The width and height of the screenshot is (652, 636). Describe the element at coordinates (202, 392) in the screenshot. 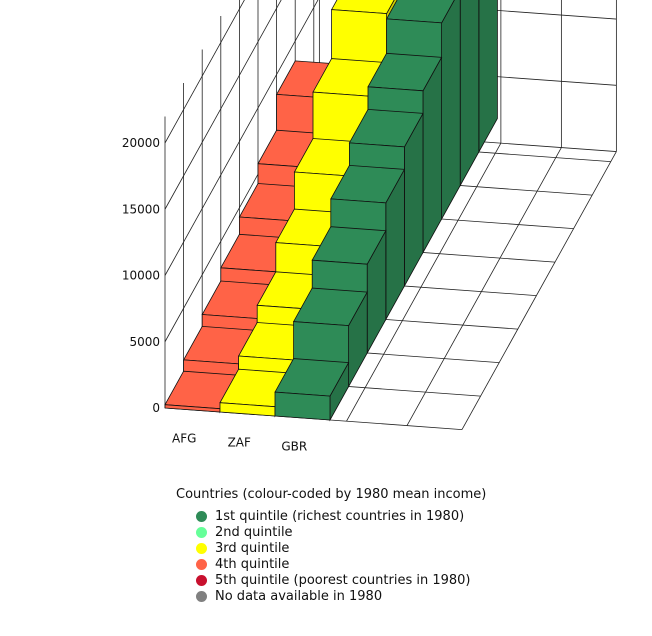

I see `bar-afg` at that location.